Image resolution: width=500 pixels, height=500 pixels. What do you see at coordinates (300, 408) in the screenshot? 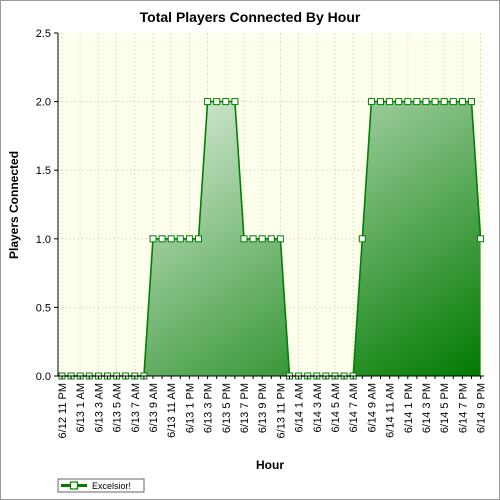
I see `x-tick-label: 6/14 1 AM` at bounding box center [300, 408].